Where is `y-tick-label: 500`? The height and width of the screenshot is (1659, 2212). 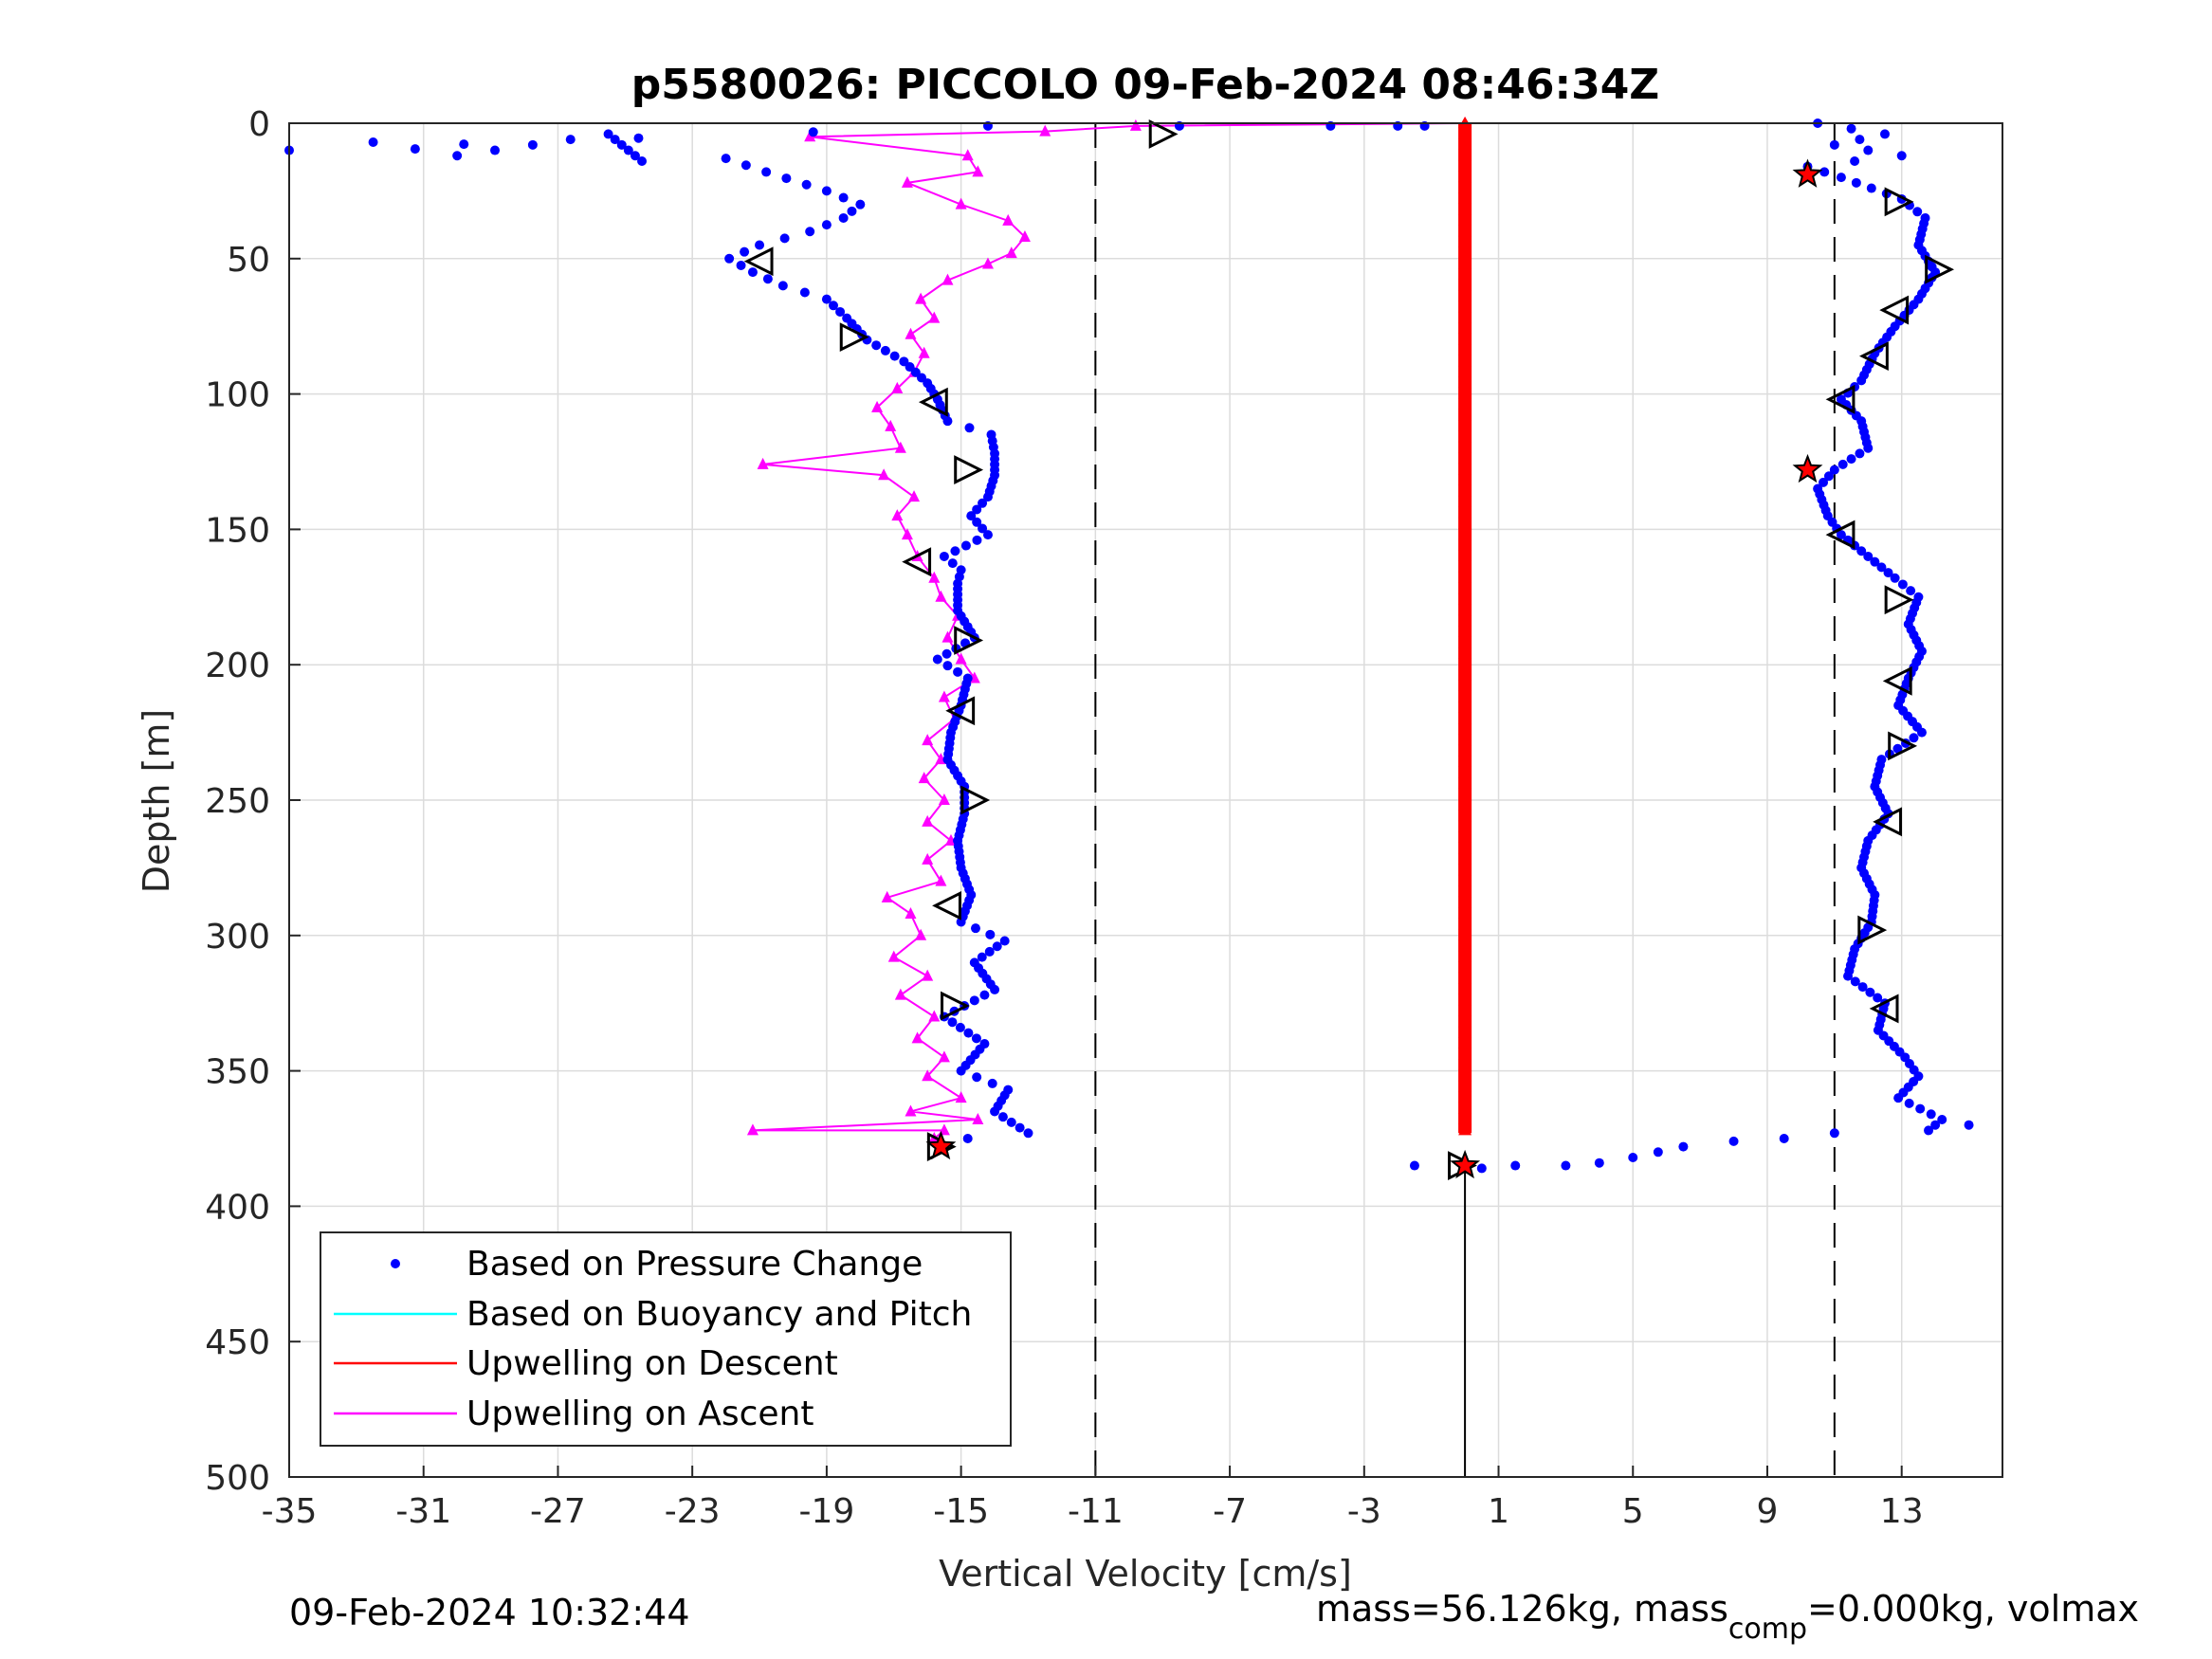 y-tick-label: 500 is located at coordinates (237, 1478).